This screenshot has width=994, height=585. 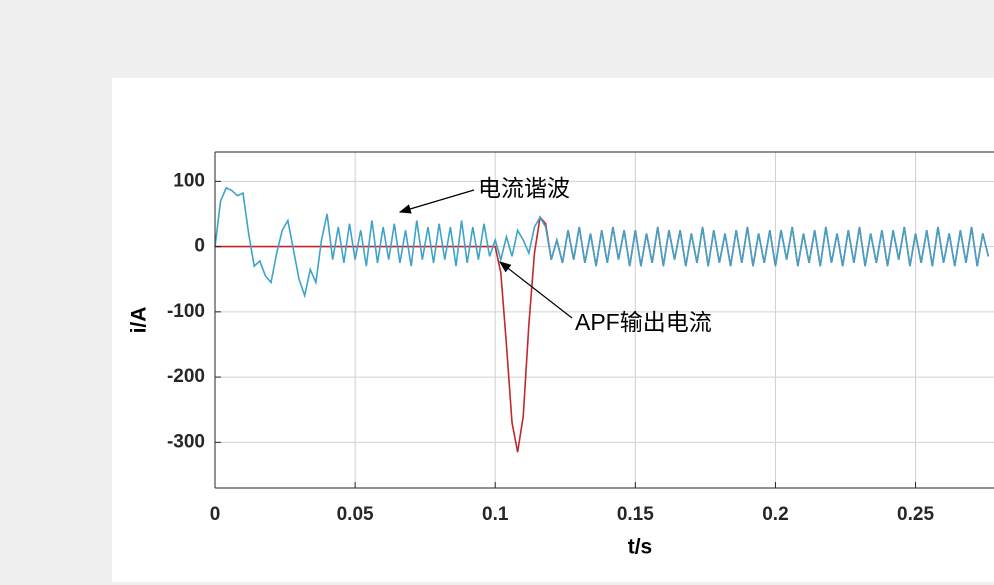 I want to click on x-tick-label: 0.15, so click(x=635, y=514).